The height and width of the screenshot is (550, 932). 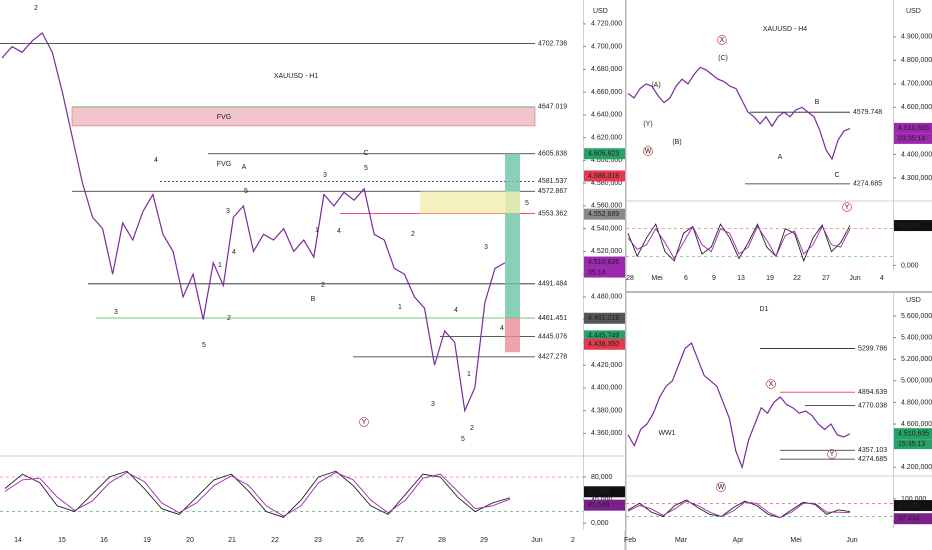 I want to click on osc-line, so click(x=257, y=494).